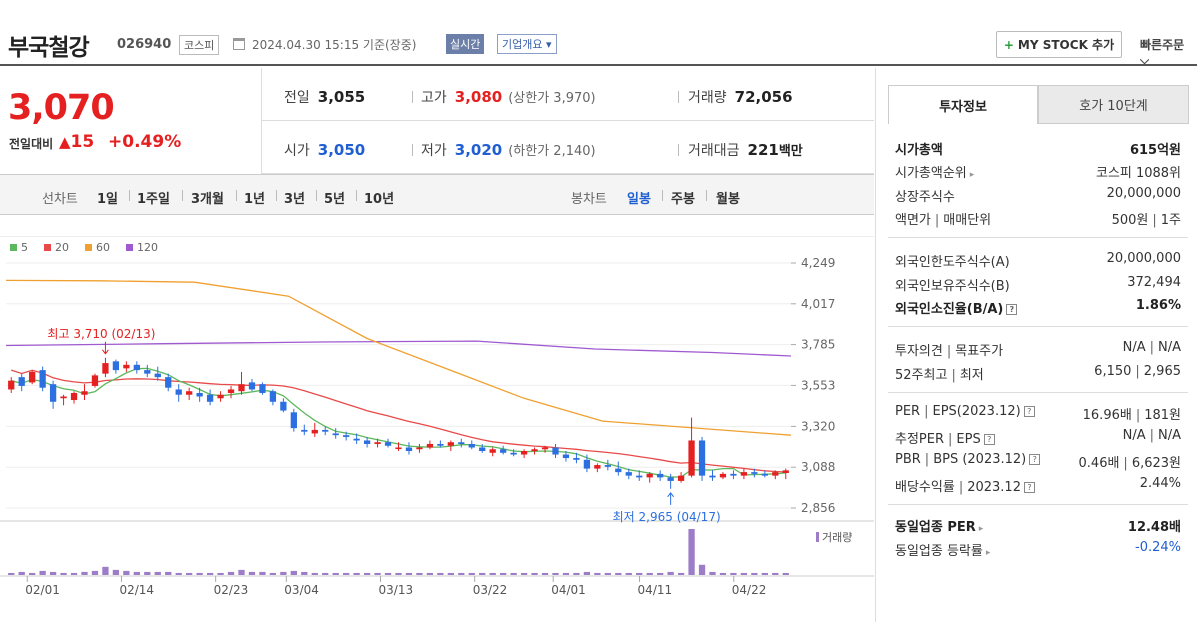 The image size is (1197, 622). What do you see at coordinates (1162, 52) in the screenshot?
I see `quick-order-button: 빠른주문 ⌵` at bounding box center [1162, 52].